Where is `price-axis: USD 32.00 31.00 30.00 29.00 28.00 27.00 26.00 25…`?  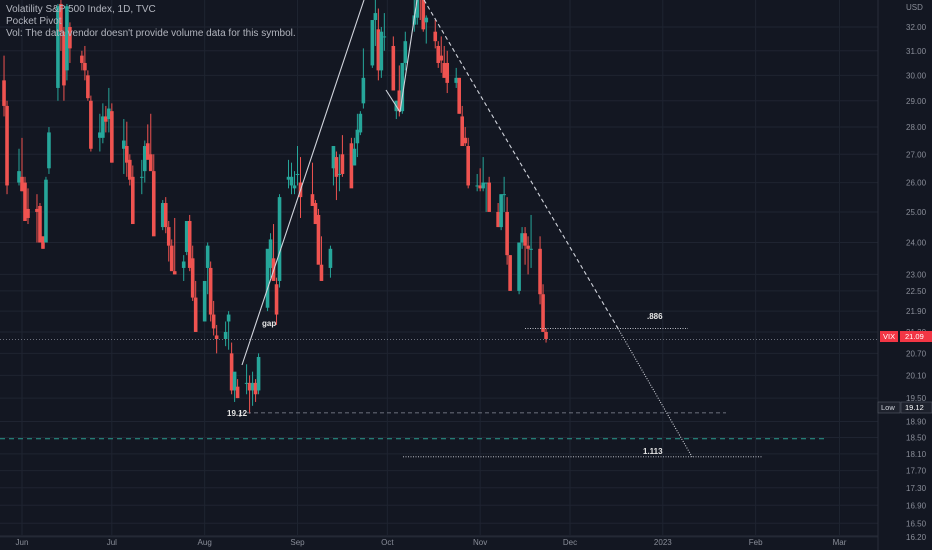 price-axis: USD 32.00 31.00 30.00 29.00 28.00 27.00 26.00 25… is located at coordinates (916, 272).